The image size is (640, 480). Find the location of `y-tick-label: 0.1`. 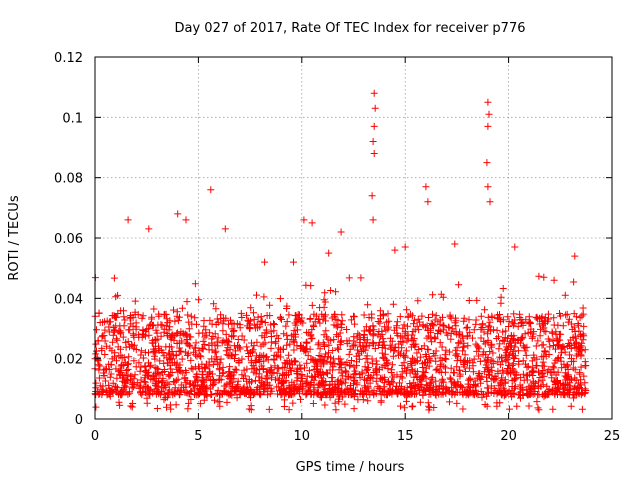

y-tick-label: 0.1 is located at coordinates (72, 118).